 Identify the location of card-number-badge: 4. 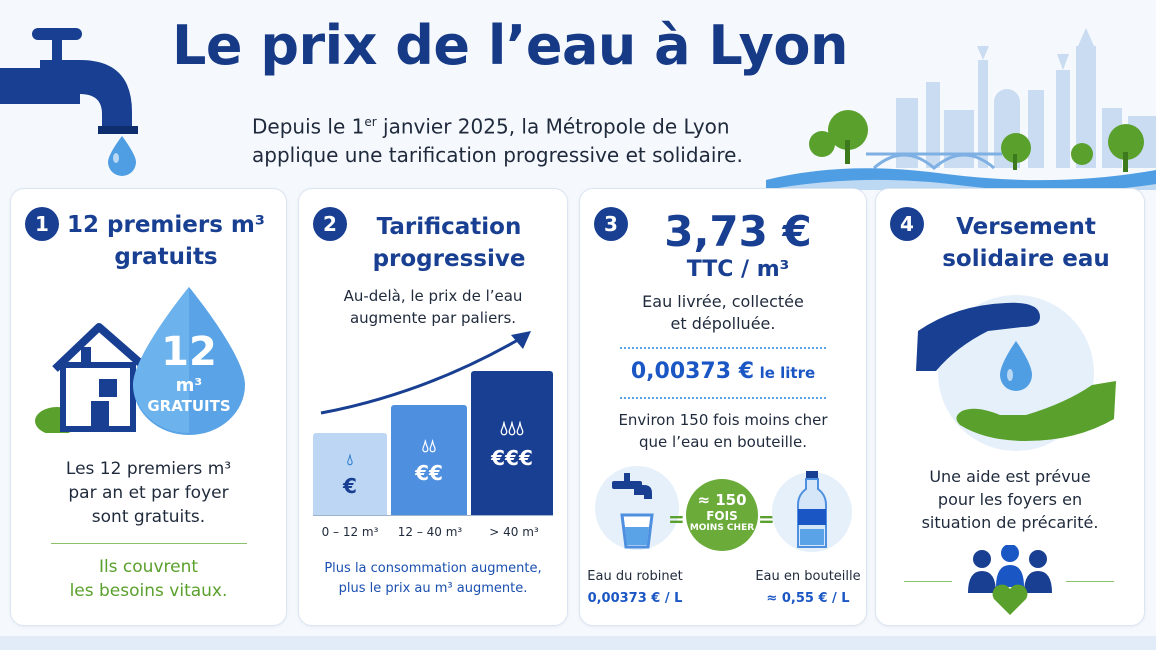
(907, 224).